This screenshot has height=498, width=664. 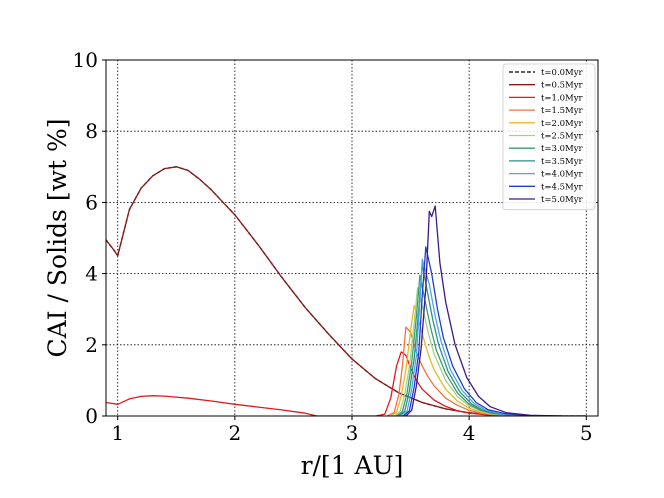 What do you see at coordinates (352, 465) in the screenshot?
I see `x-axis-label: r/[1 AU]` at bounding box center [352, 465].